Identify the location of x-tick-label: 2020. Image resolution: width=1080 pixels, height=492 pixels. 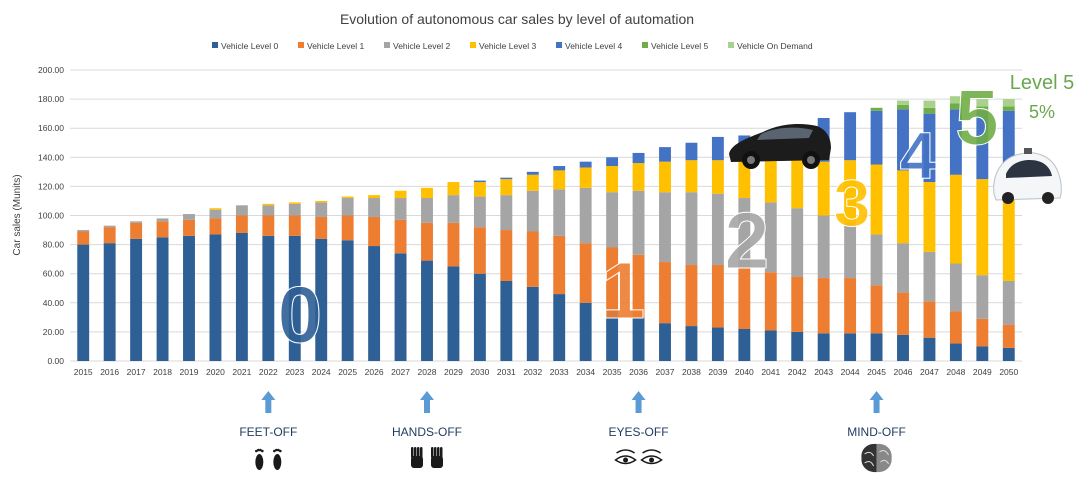
(215, 372).